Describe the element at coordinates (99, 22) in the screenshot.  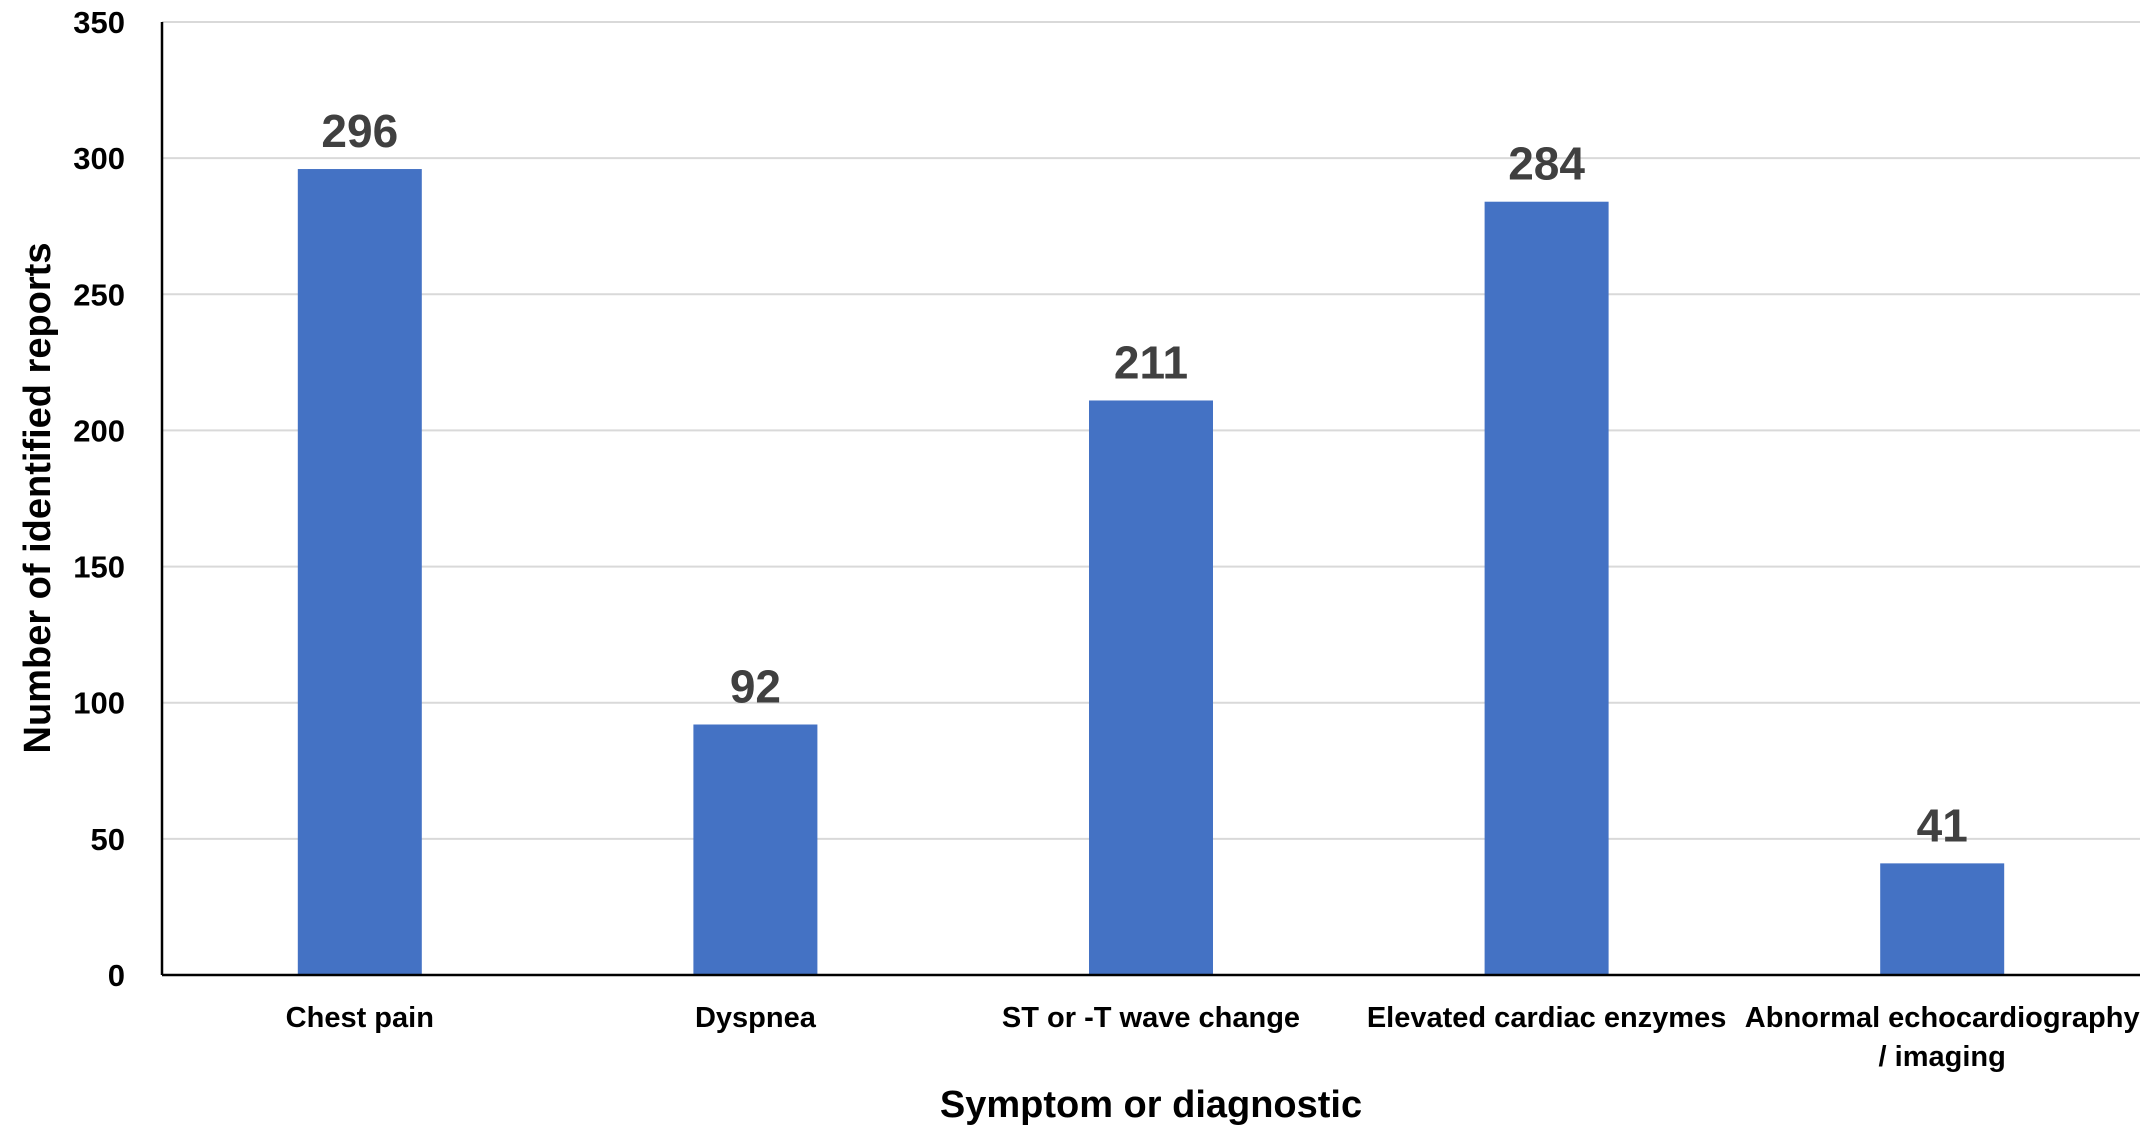
I see `y-tick-label: 350` at that location.